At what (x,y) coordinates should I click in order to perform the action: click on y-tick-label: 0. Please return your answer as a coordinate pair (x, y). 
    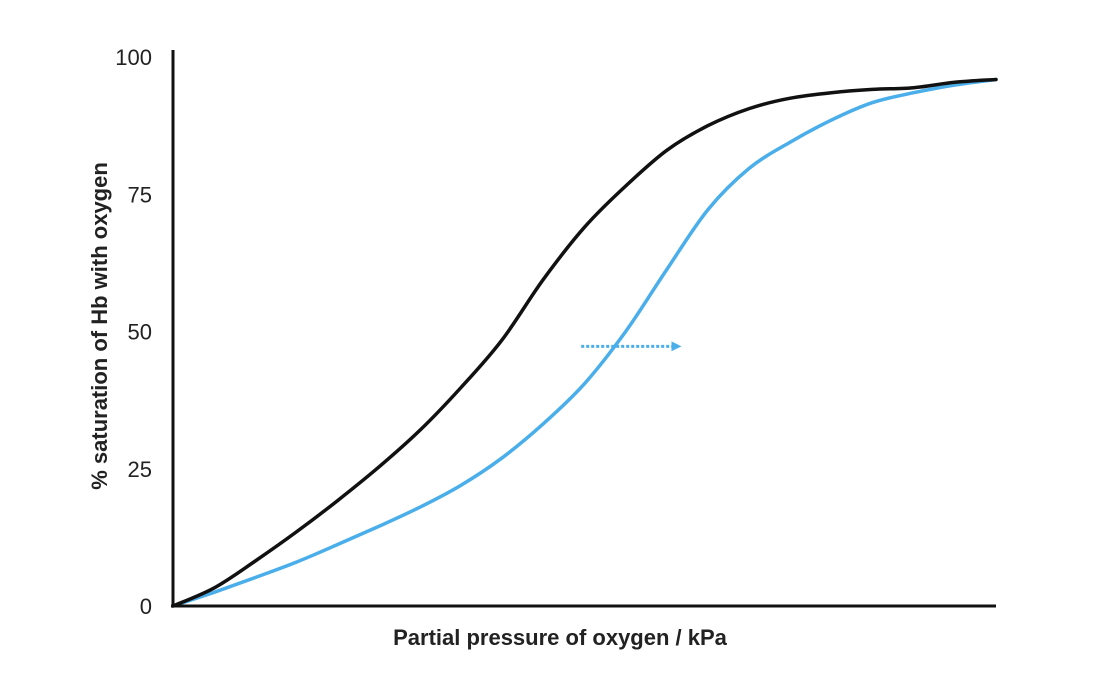
    Looking at the image, I should click on (146, 606).